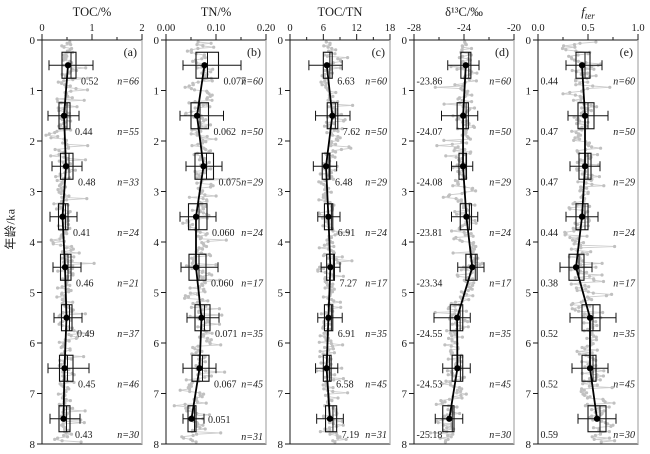 The image size is (650, 454). What do you see at coordinates (344, 182) in the screenshot?
I see `value-label: 6.48` at bounding box center [344, 182].